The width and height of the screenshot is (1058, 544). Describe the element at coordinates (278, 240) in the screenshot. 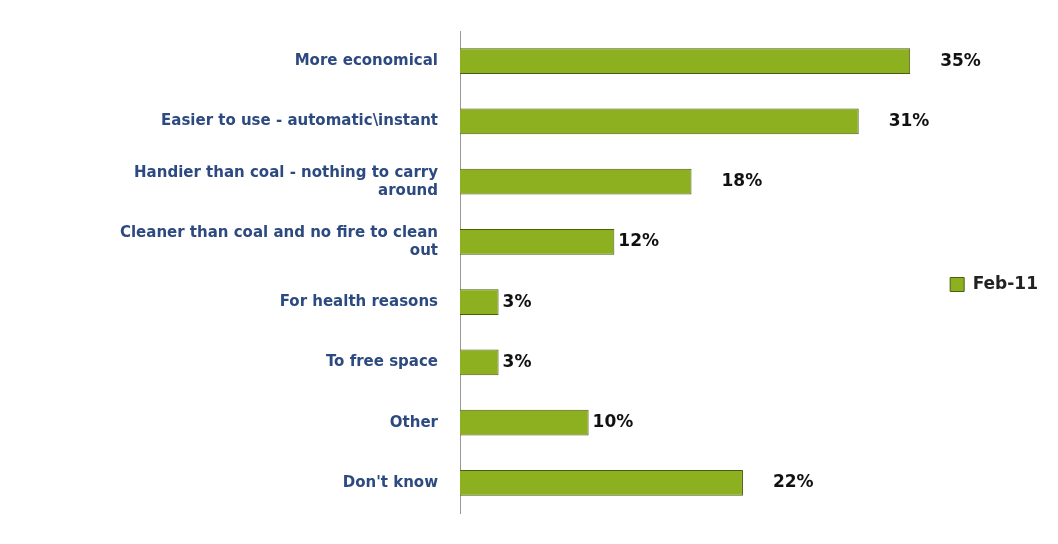

I see `y-tick-label: Cleaner than coal and no fire to clean out` at that location.